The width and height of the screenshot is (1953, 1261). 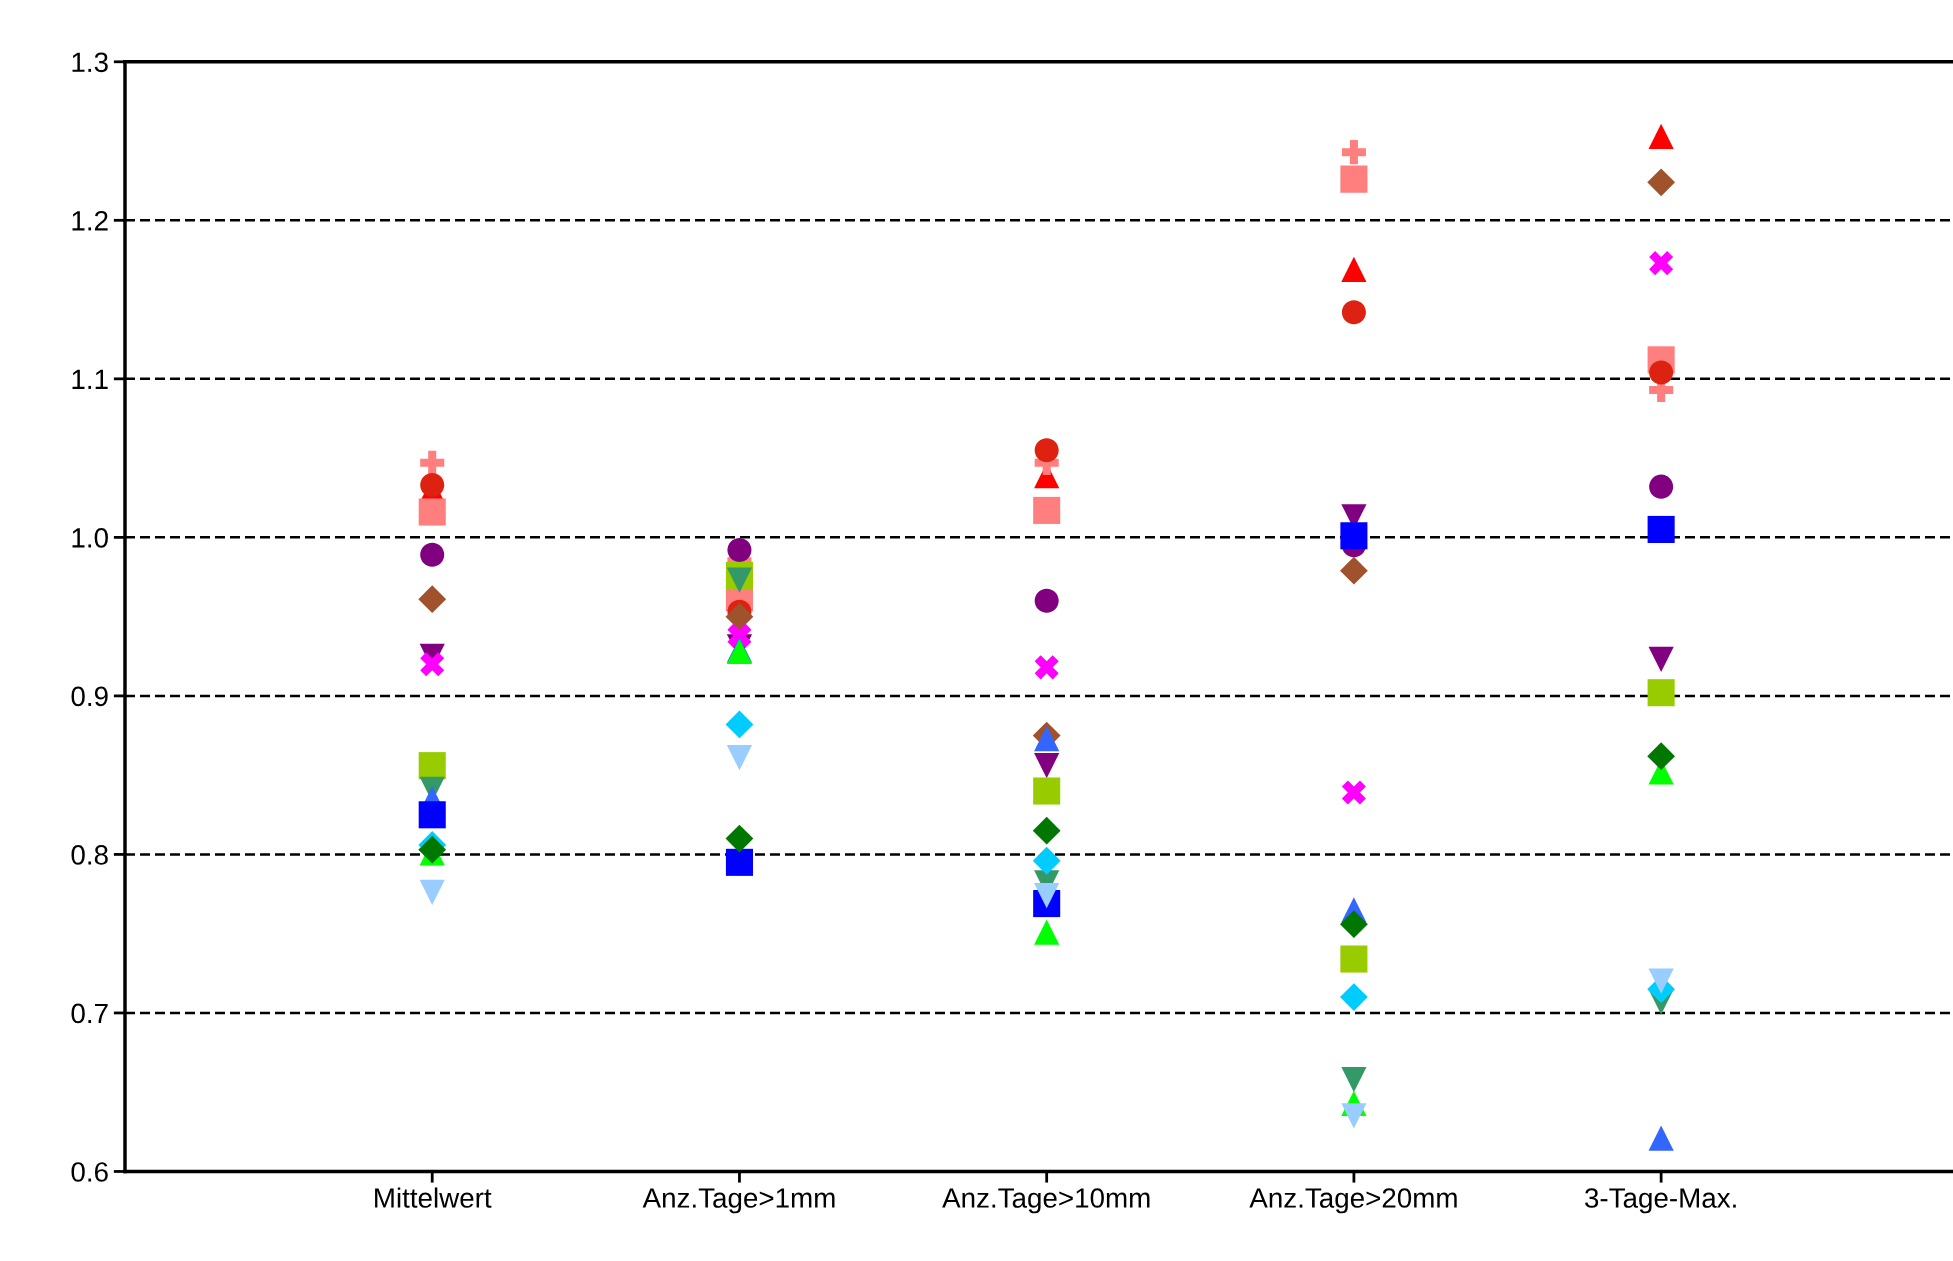 I want to click on y-tick-label: 1.3, so click(x=90, y=62).